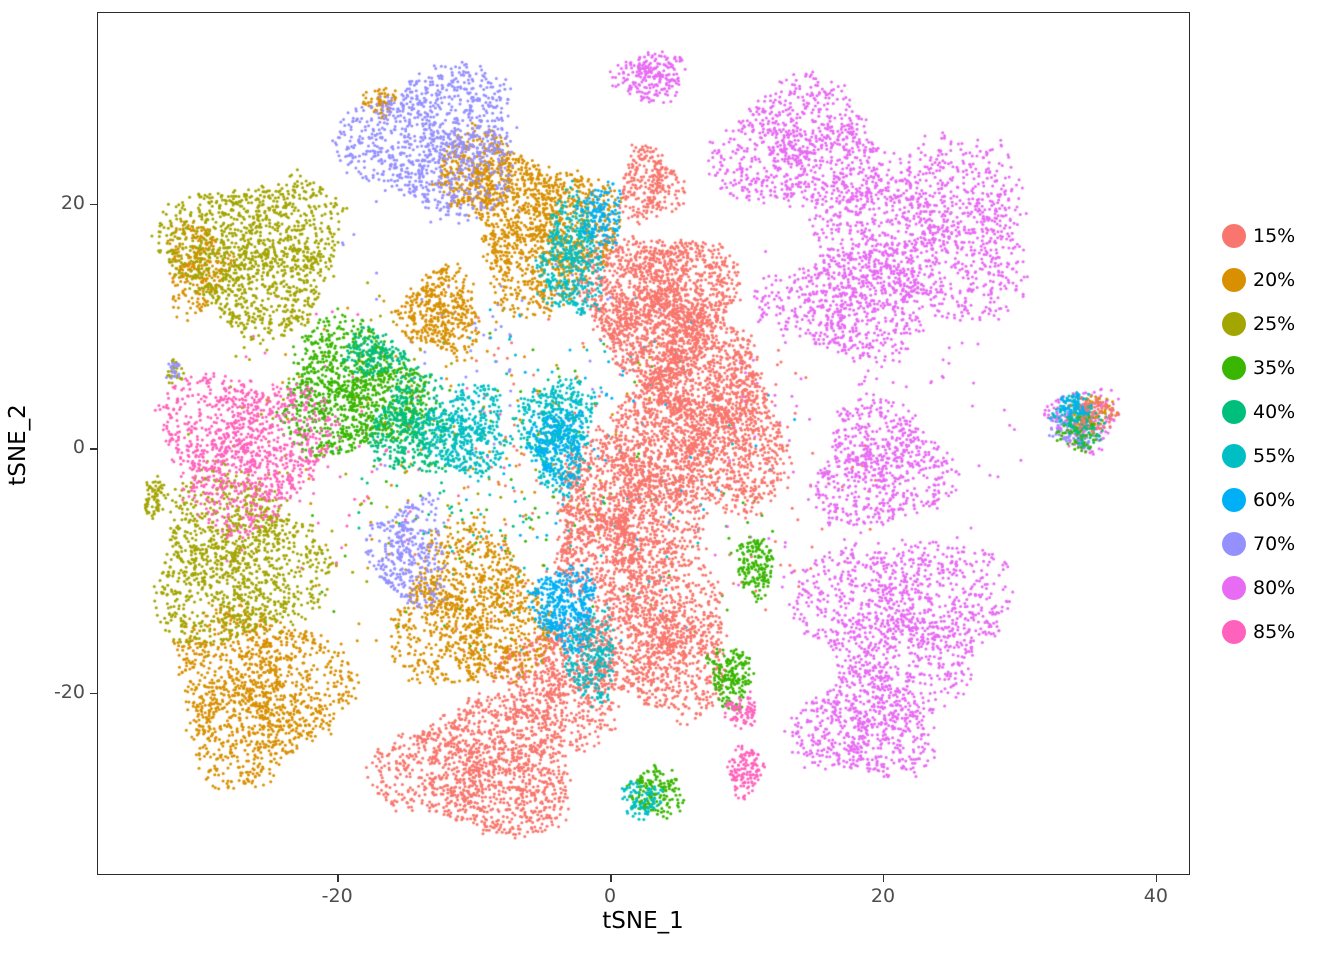 This screenshot has width=1344, height=960. I want to click on legend-label: 80%, so click(1274, 588).